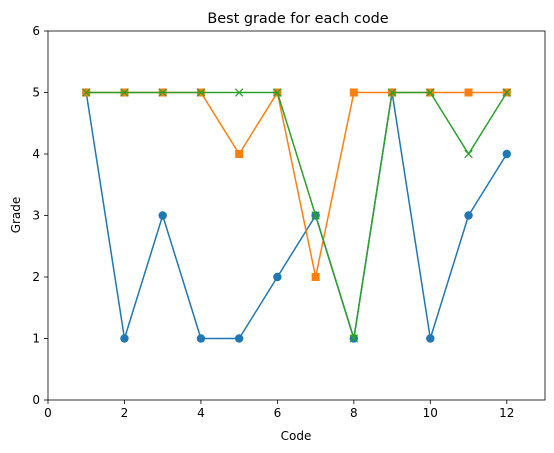  Describe the element at coordinates (48, 413) in the screenshot. I see `x-tick-label: 0` at that location.